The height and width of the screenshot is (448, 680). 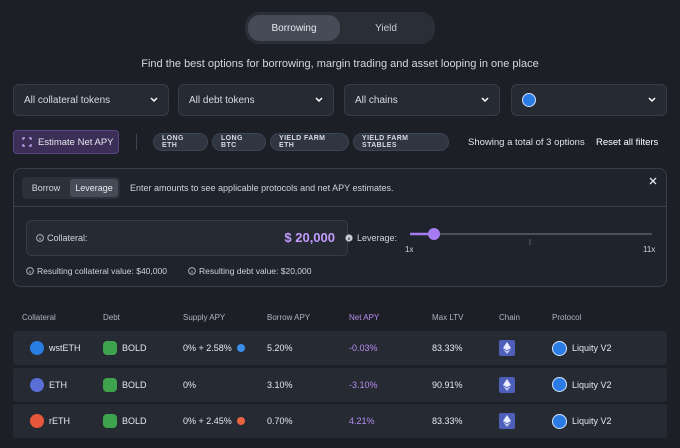 I want to click on collateral-value: $ 20,000, so click(x=309, y=237).